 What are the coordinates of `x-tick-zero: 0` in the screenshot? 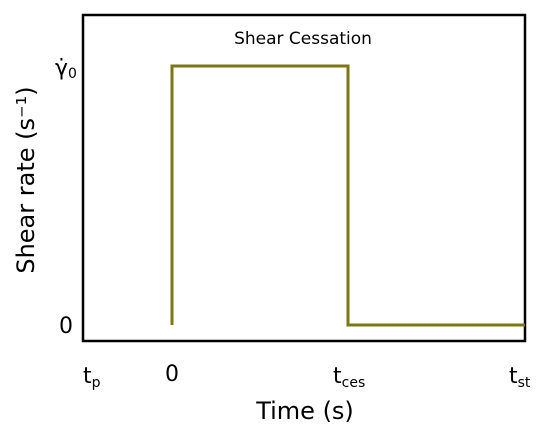 It's located at (172, 374).